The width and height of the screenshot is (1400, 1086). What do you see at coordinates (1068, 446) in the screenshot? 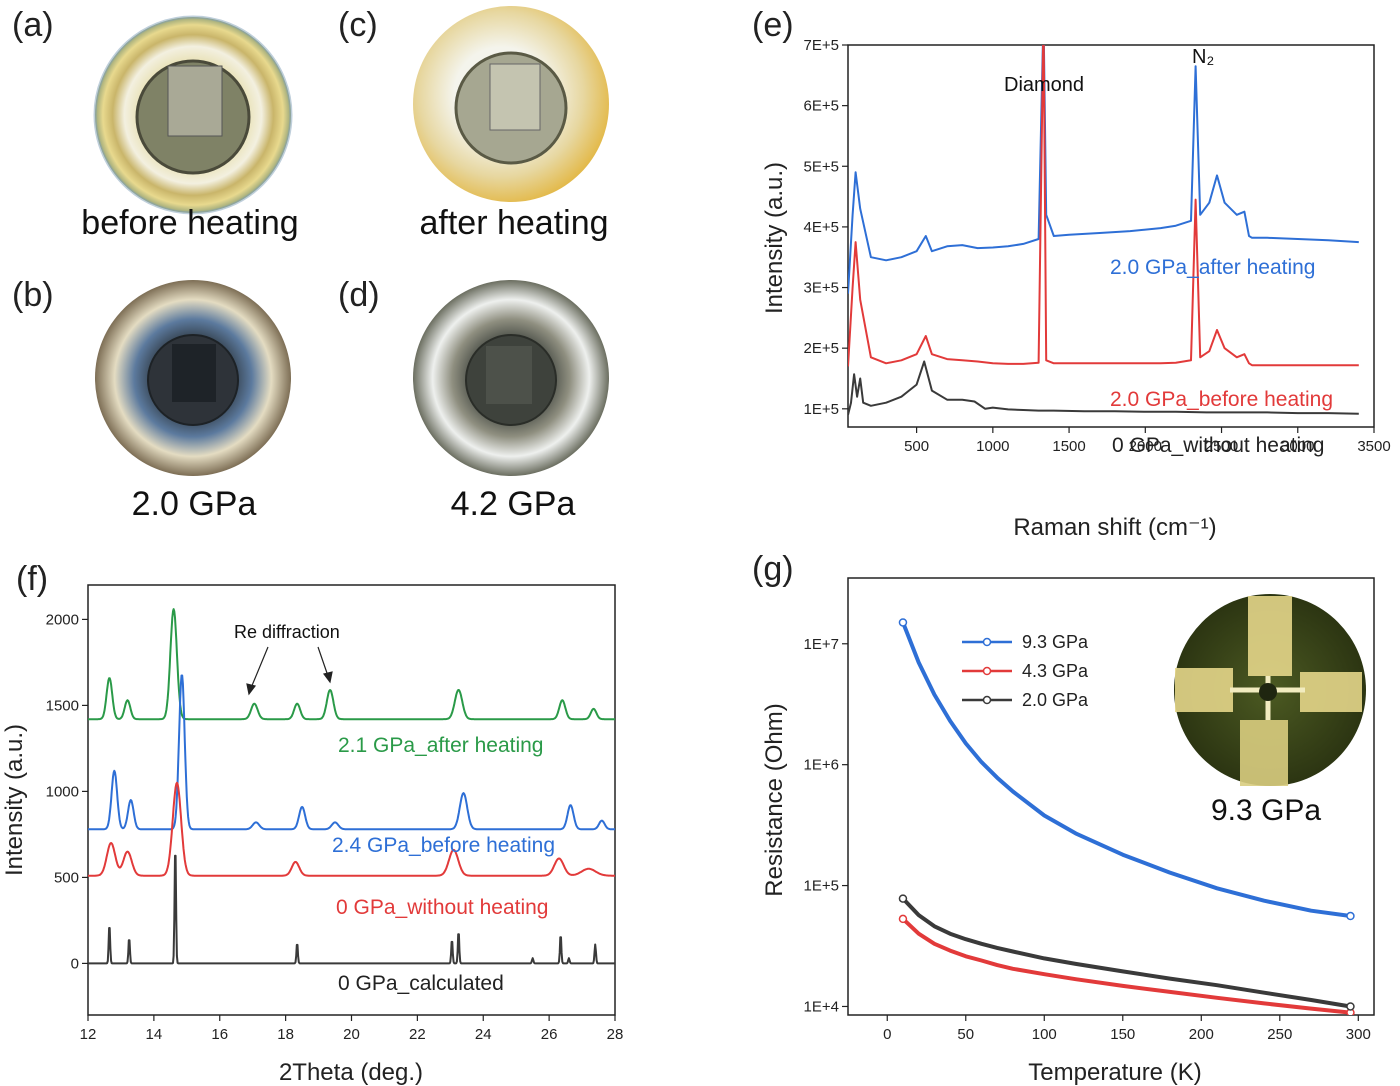
I see `raman-xtick-label: 1500` at bounding box center [1068, 446].